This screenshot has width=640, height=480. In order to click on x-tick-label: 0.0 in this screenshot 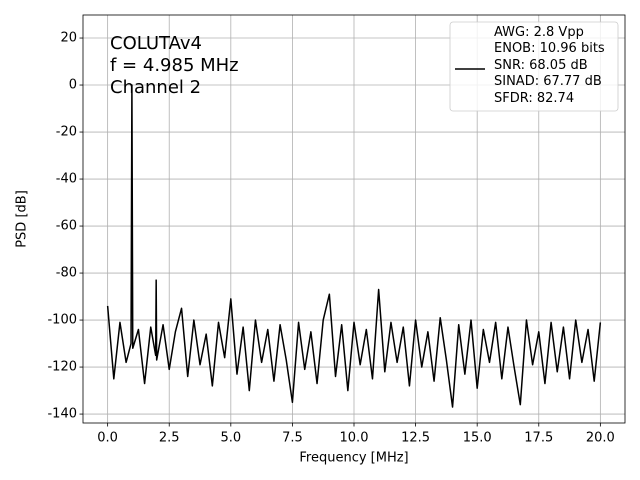, I will do `click(107, 438)`.